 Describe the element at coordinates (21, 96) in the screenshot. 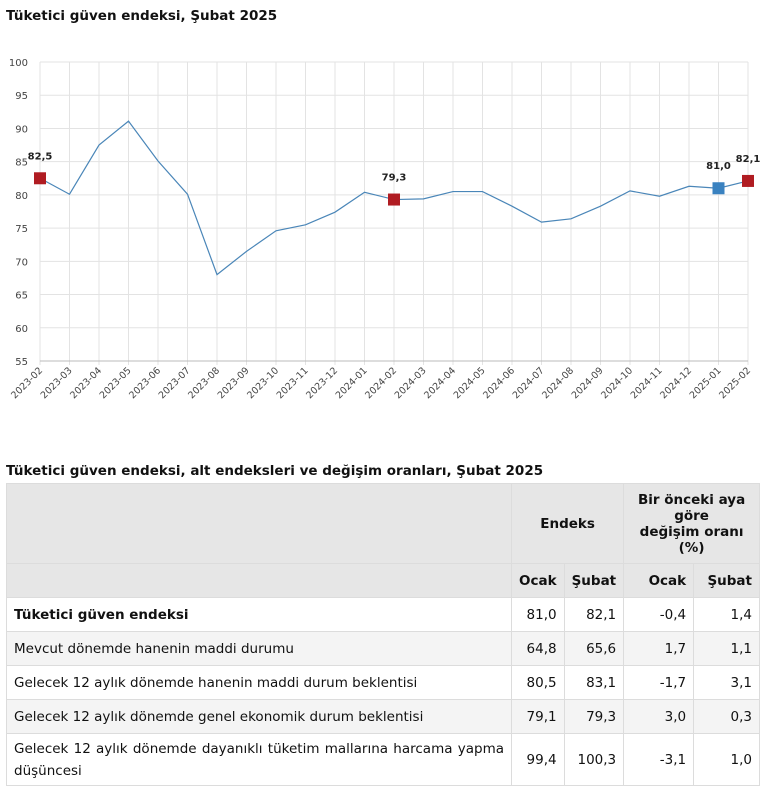

I see `y-tick-label: 95` at that location.